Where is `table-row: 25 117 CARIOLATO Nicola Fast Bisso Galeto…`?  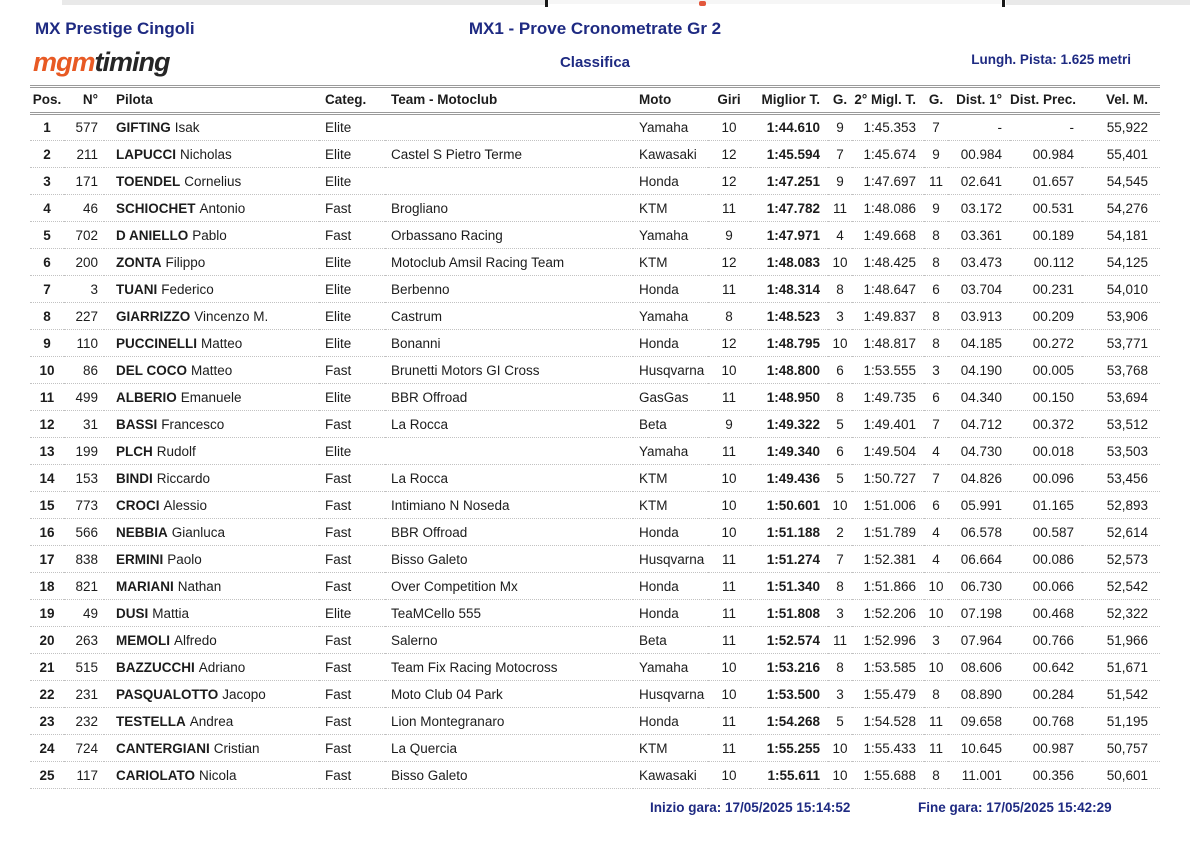
table-row: 25 117 CARIOLATO Nicola Fast Bisso Galeto… is located at coordinates (595, 775).